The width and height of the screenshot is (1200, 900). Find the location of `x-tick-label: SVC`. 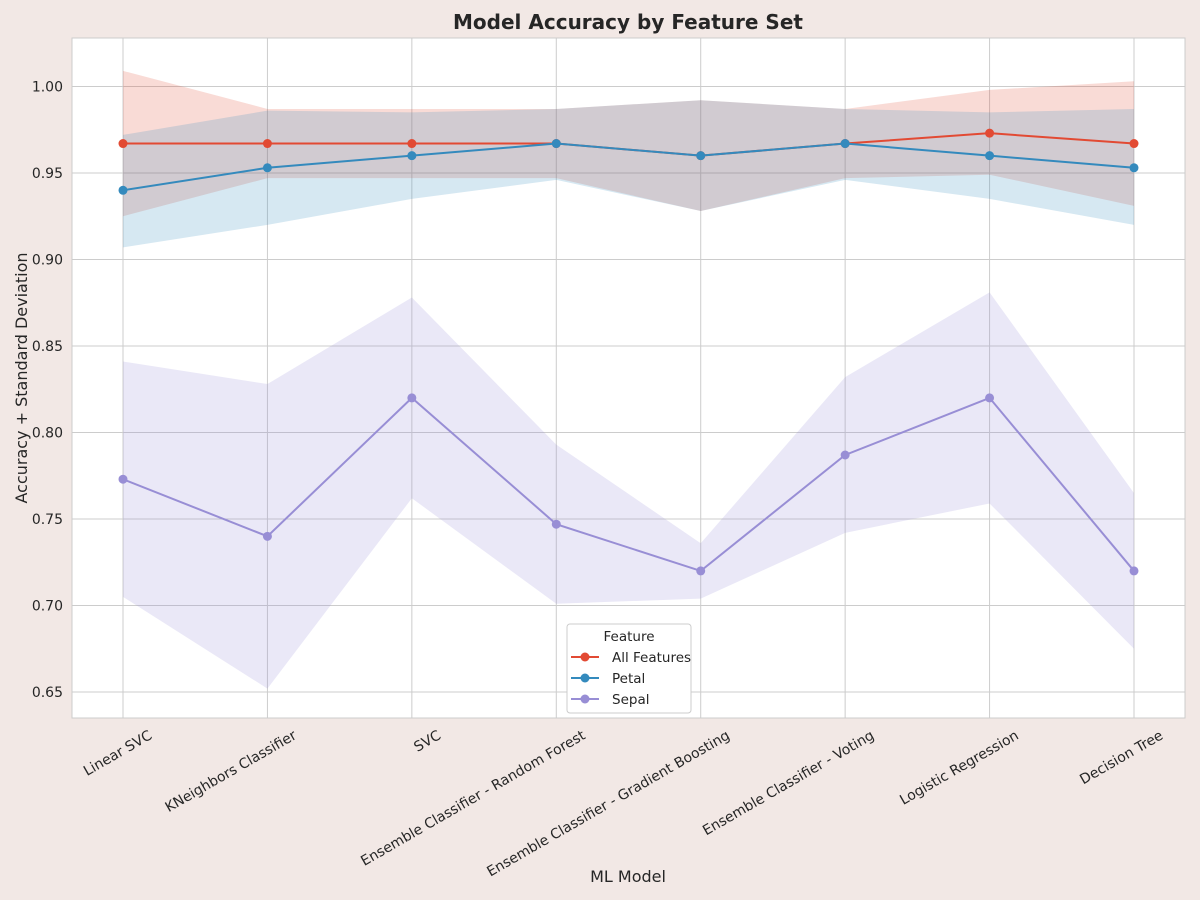

x-tick-label: SVC is located at coordinates (427, 742).